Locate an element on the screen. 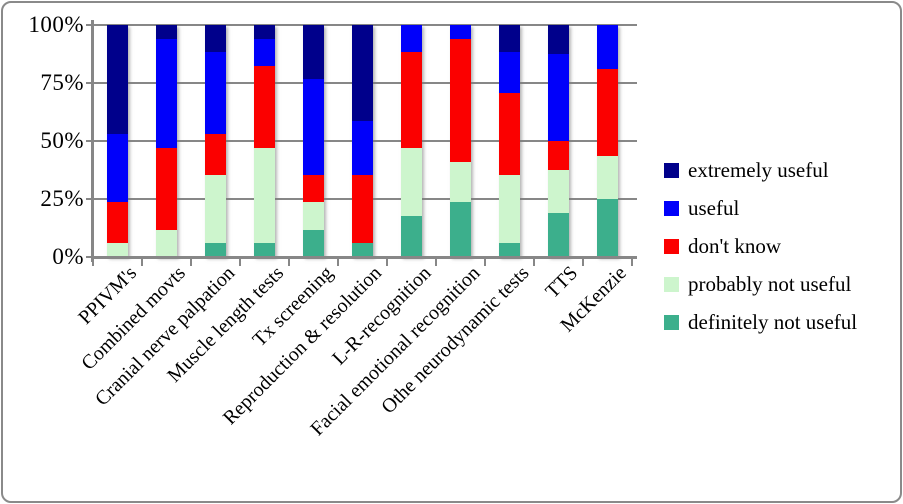  y-axis-line is located at coordinates (92, 141).